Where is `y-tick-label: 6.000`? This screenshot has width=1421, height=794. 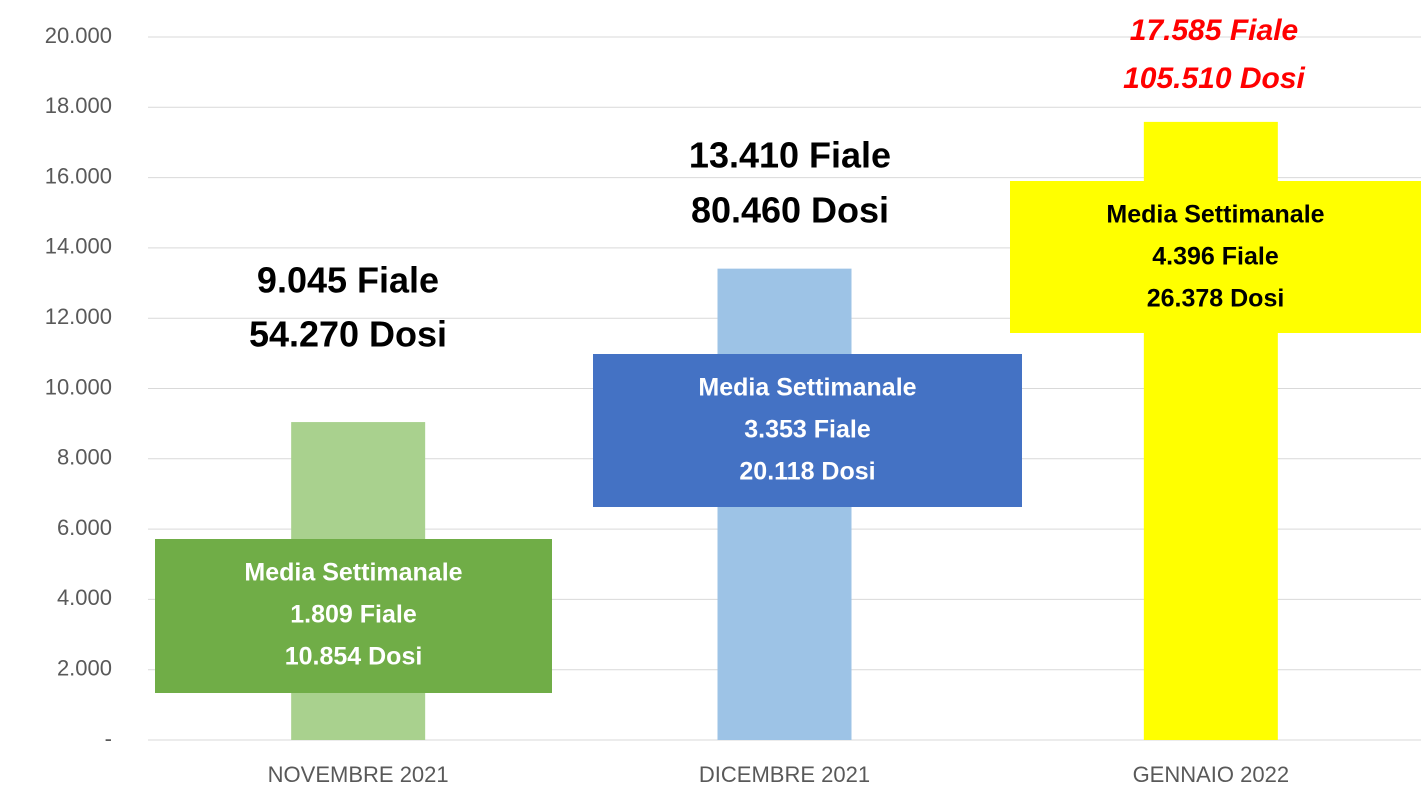
y-tick-label: 6.000 is located at coordinates (84, 527).